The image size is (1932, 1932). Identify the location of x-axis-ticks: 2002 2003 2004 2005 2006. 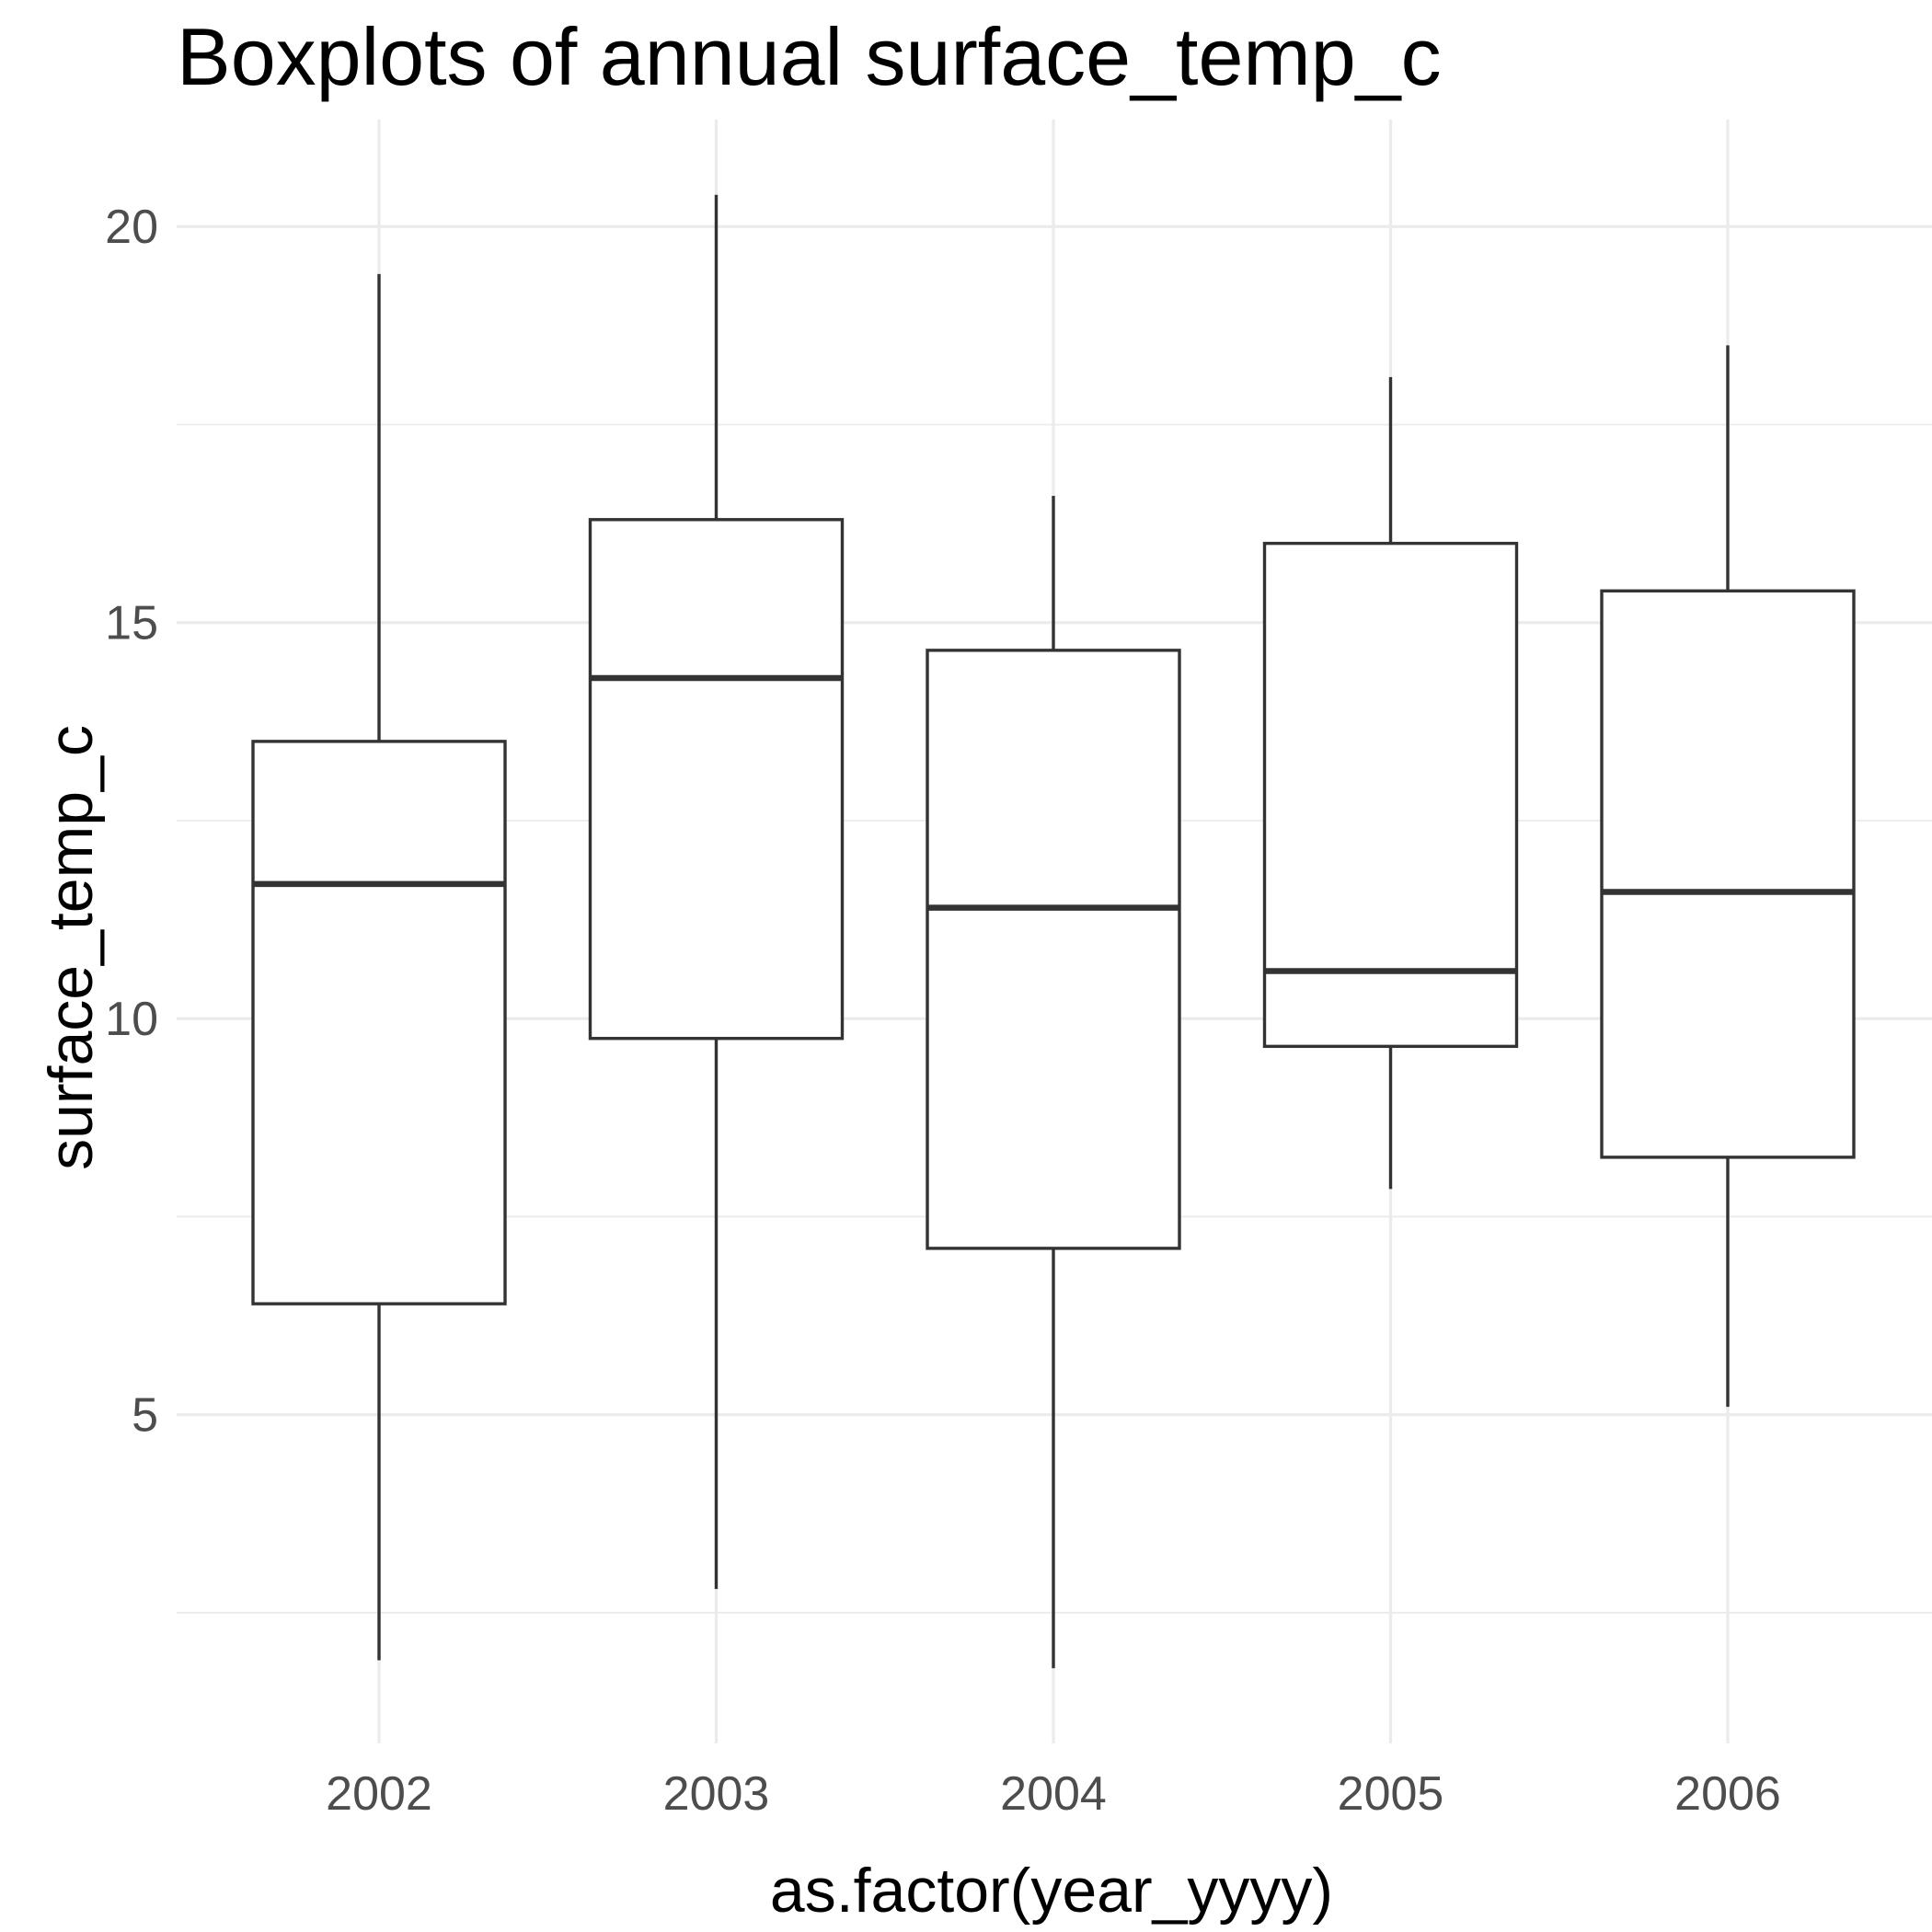
(1053, 1794).